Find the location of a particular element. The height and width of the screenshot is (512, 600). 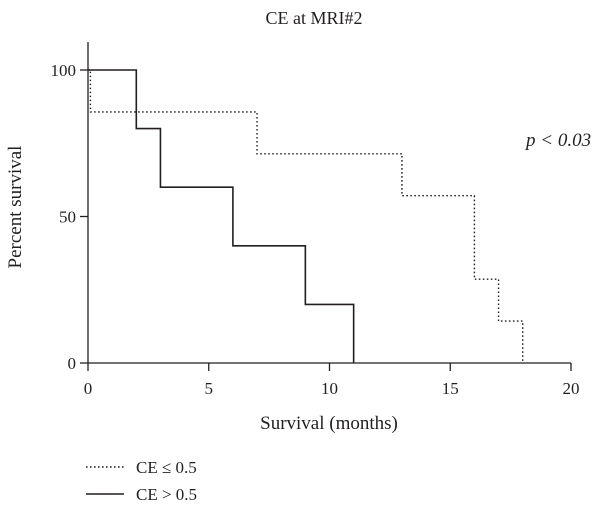

chart-title: CE at MRI#2 is located at coordinates (314, 18).